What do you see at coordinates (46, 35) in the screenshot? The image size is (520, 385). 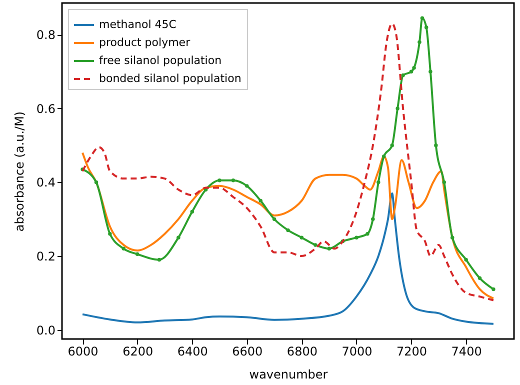 I see `y-tick-label: 0.8` at bounding box center [46, 35].